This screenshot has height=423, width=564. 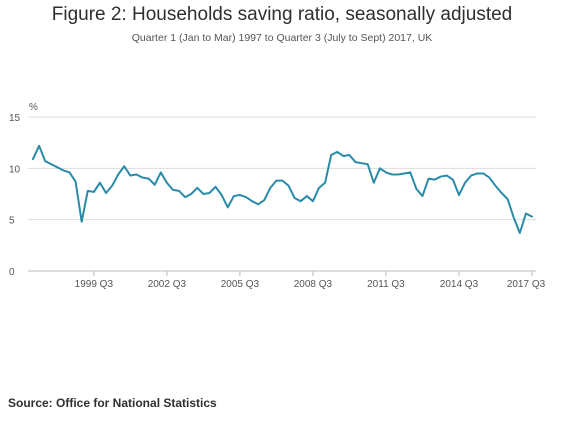 What do you see at coordinates (167, 284) in the screenshot?
I see `x-tick-label: 2002 Q3` at bounding box center [167, 284].